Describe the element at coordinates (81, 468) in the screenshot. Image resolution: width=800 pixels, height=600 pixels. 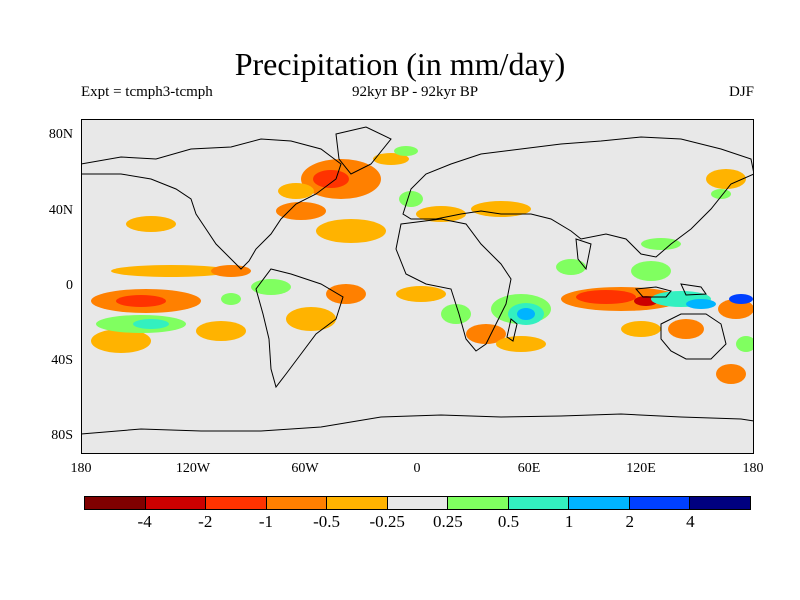
I see `lon-tick-180w: 180` at that location.